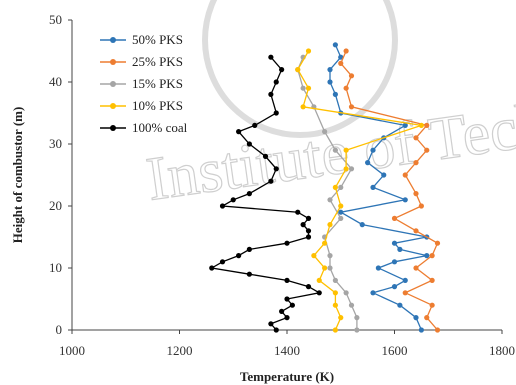 The height and width of the screenshot is (385, 516). Describe the element at coordinates (287, 376) in the screenshot. I see `x-axis-title: Temperature (K)` at that location.